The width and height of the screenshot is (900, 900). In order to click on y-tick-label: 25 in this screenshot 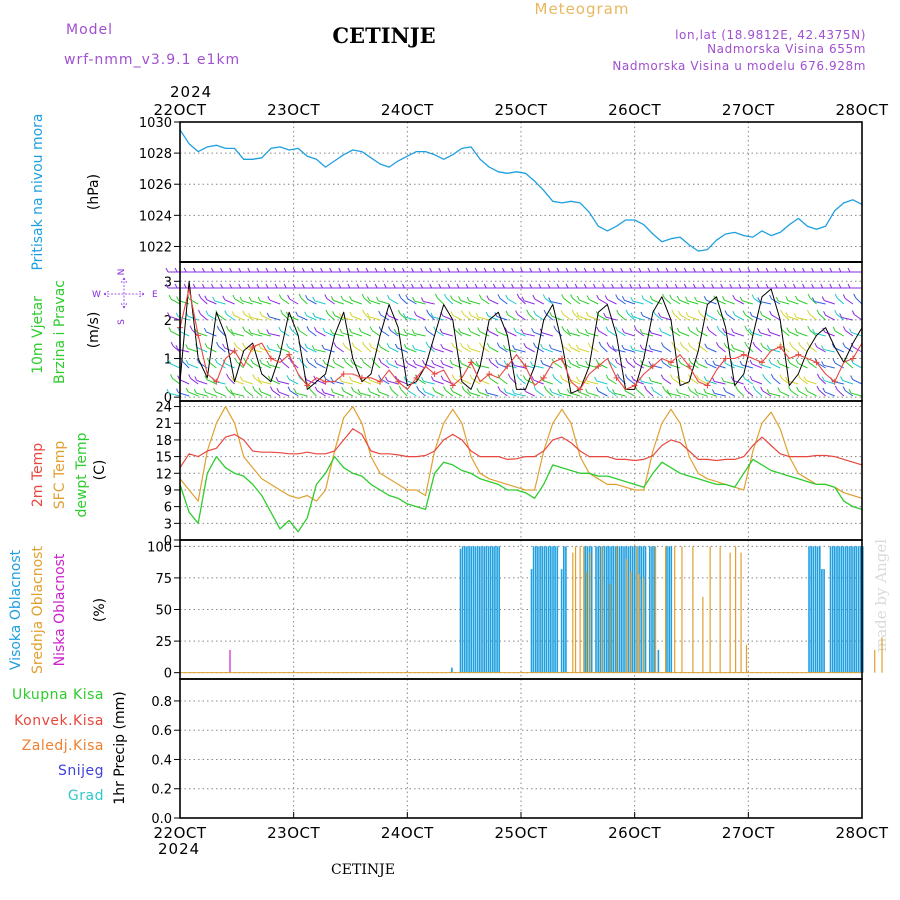, I will do `click(163, 642)`.